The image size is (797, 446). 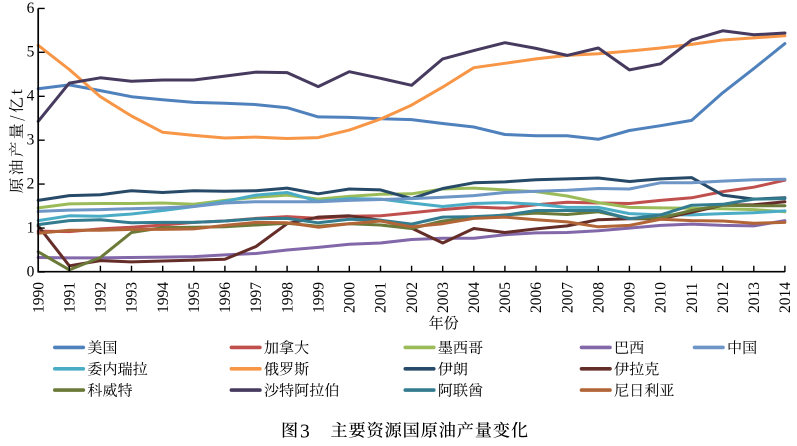 What do you see at coordinates (599, 297) in the screenshot?
I see `svg-text: 2008` at bounding box center [599, 297].